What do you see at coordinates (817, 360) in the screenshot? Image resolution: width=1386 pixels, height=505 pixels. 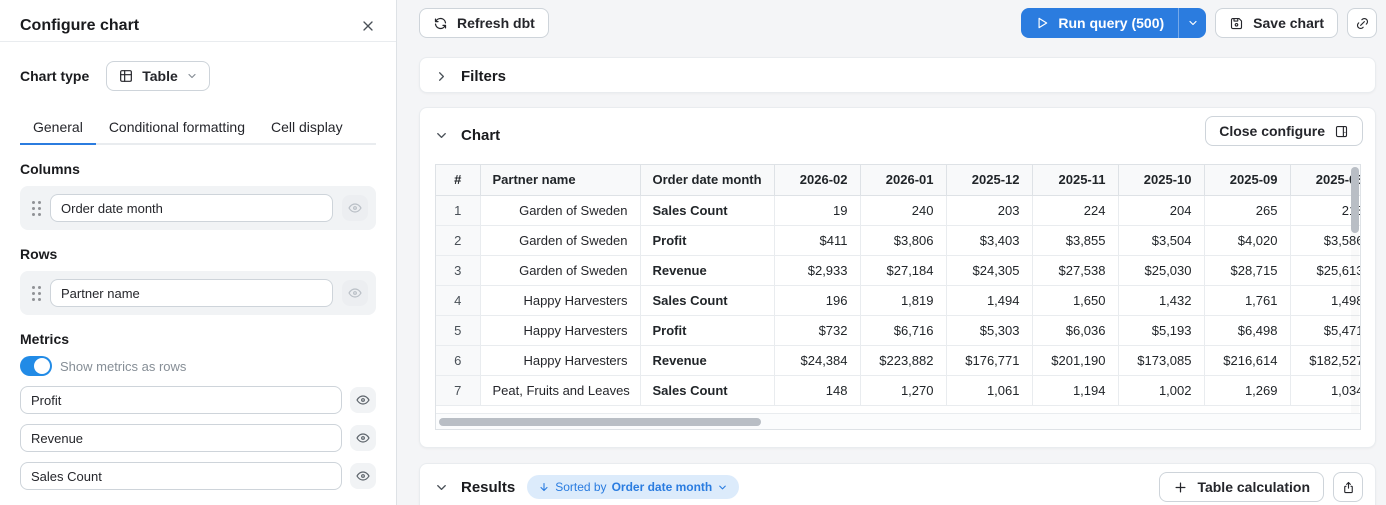 I see `cell-value: $24,384` at bounding box center [817, 360].